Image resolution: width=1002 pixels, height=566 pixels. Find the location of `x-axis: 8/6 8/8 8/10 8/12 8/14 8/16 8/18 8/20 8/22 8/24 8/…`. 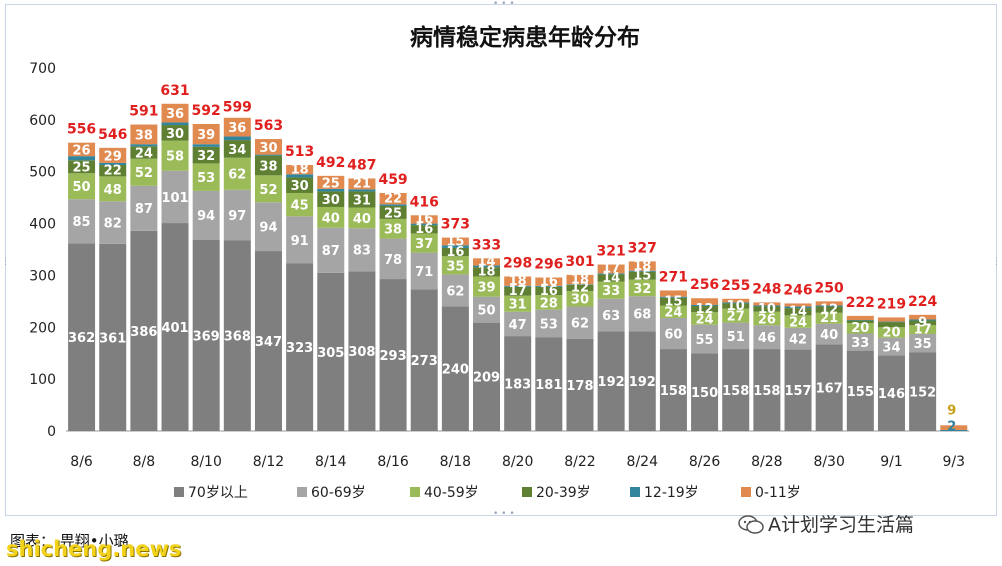

x-axis: 8/6 8/8 8/10 8/12 8/14 8/16 8/18 8/20 8/22 8/24 8/… is located at coordinates (517, 462).